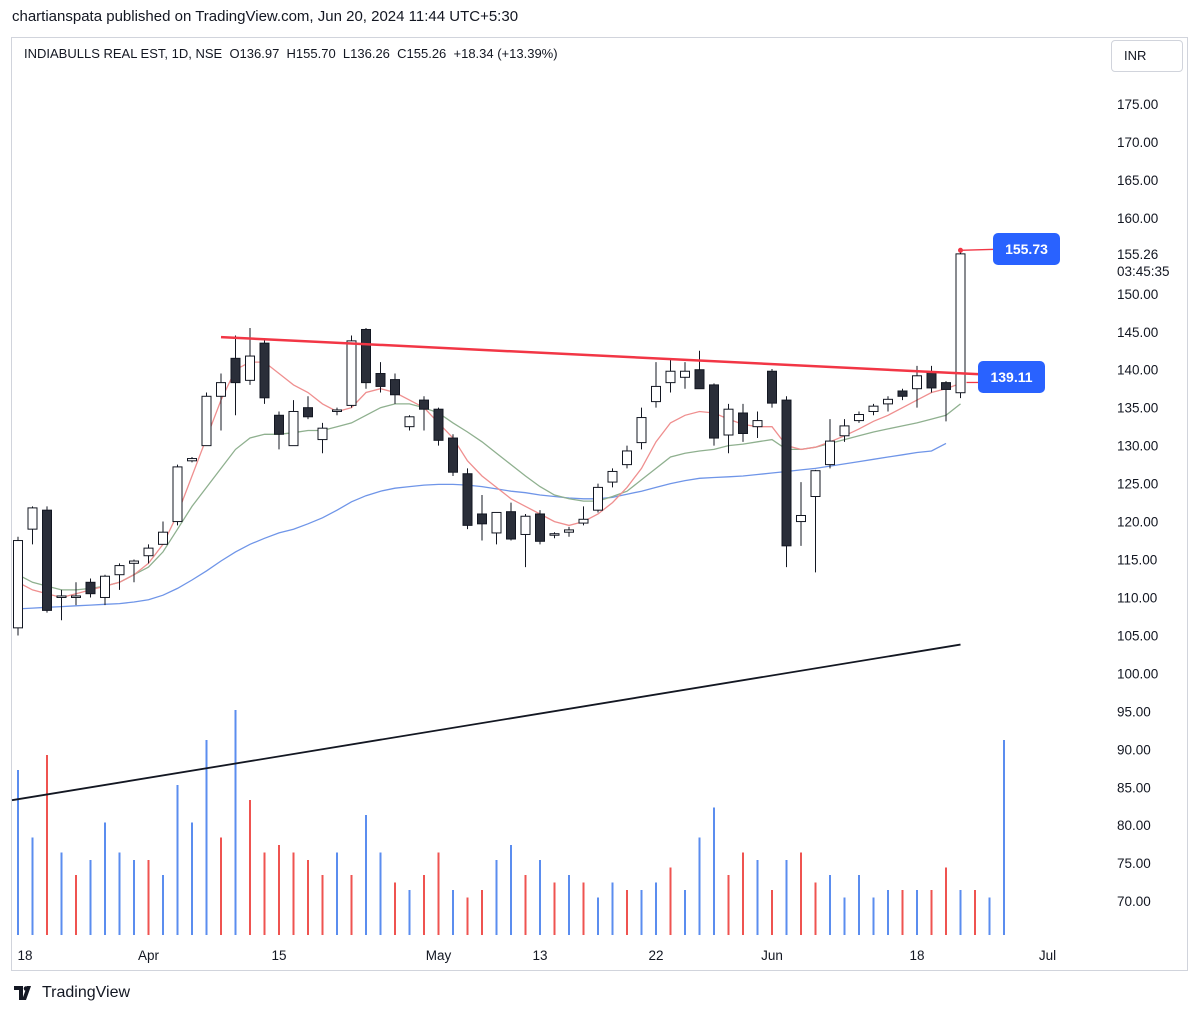  Describe the element at coordinates (86, 992) in the screenshot. I see `tradingview-label: TradingView` at that location.